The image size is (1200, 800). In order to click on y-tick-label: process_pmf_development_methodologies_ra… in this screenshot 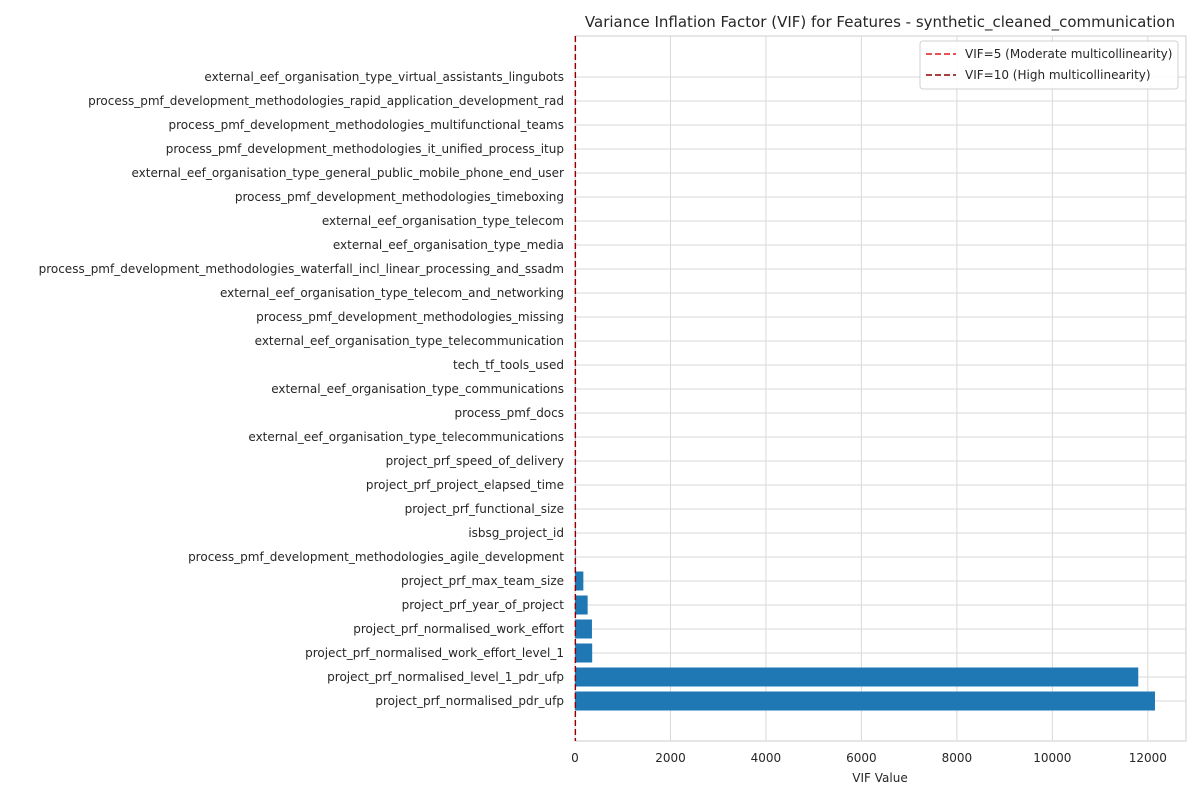, I will do `click(326, 101)`.